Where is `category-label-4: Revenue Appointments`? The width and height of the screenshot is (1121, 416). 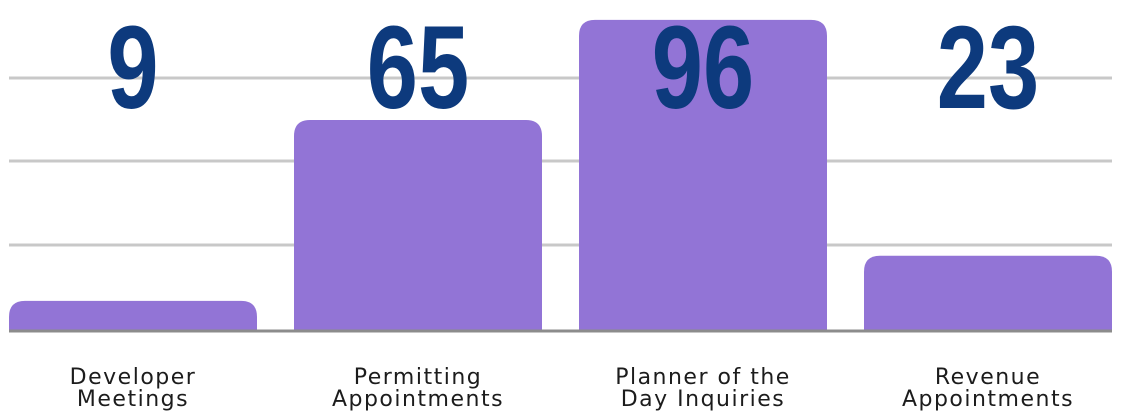
category-label-4: Revenue Appointments is located at coordinates (988, 388).